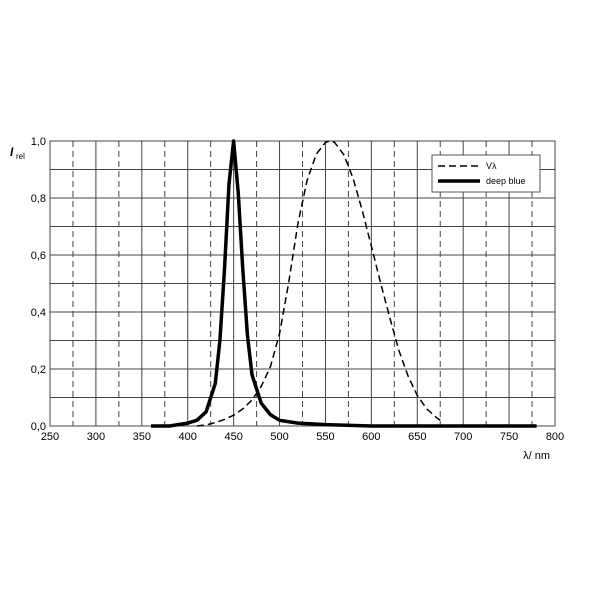 The height and width of the screenshot is (600, 600). Describe the element at coordinates (20, 156) in the screenshot. I see `y-axis-label-sub: rel` at that location.